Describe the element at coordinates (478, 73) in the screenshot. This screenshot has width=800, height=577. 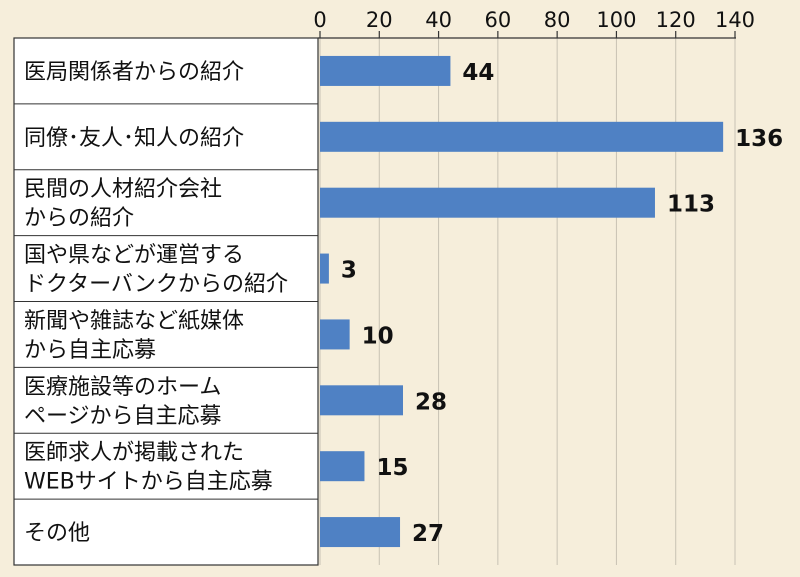
I see `data-label: 44` at that location.